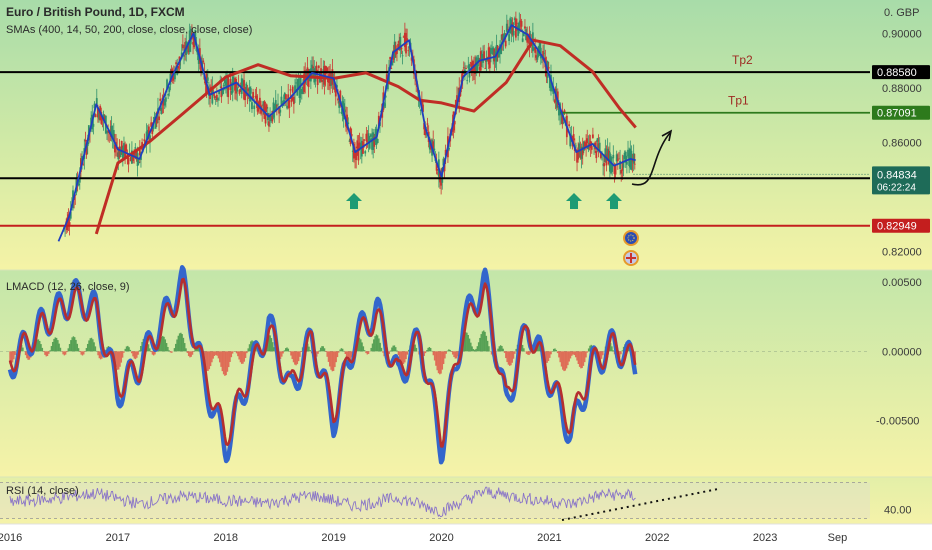 Image resolution: width=932 pixels, height=550 pixels. Describe the element at coordinates (901, 180) in the screenshot. I see `current-price-badge` at that location.